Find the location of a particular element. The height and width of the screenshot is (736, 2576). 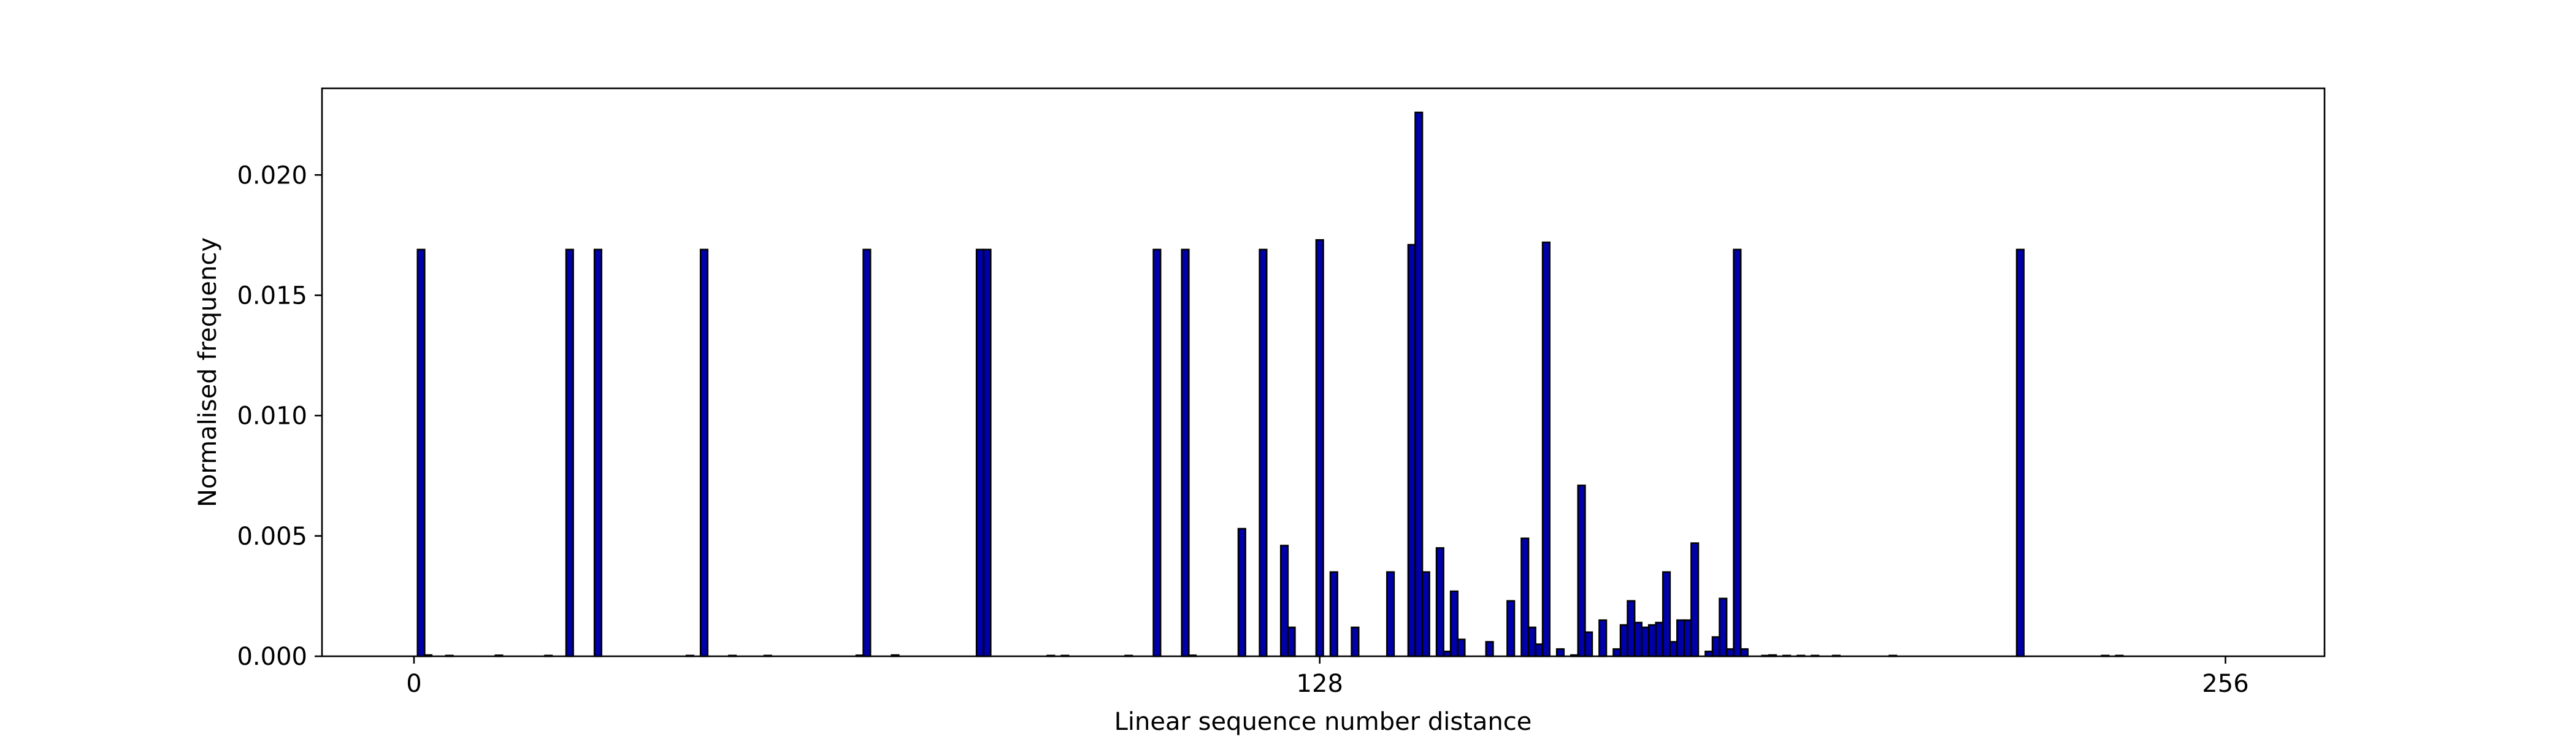

y-tick-label: 0.020 is located at coordinates (272, 175).